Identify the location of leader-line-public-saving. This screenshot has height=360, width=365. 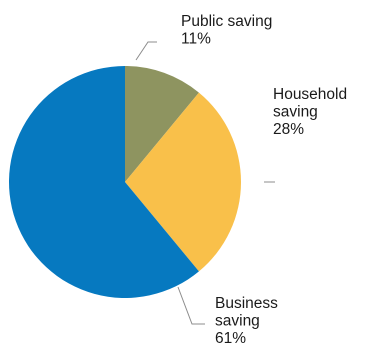
(146, 51).